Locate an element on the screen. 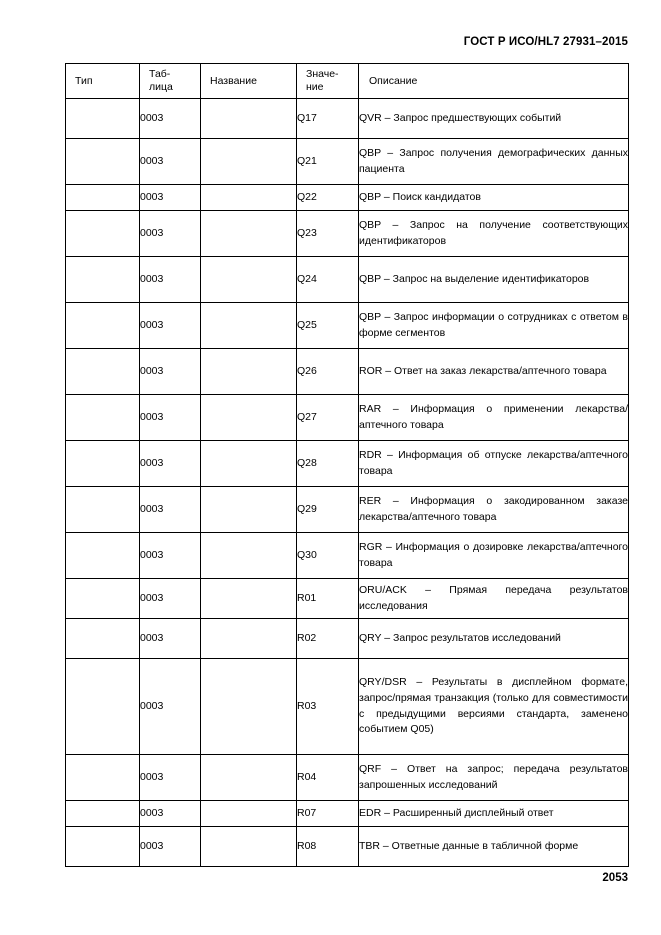 This screenshot has width=661, height=935. cell-value-code: Q29 is located at coordinates (327, 509).